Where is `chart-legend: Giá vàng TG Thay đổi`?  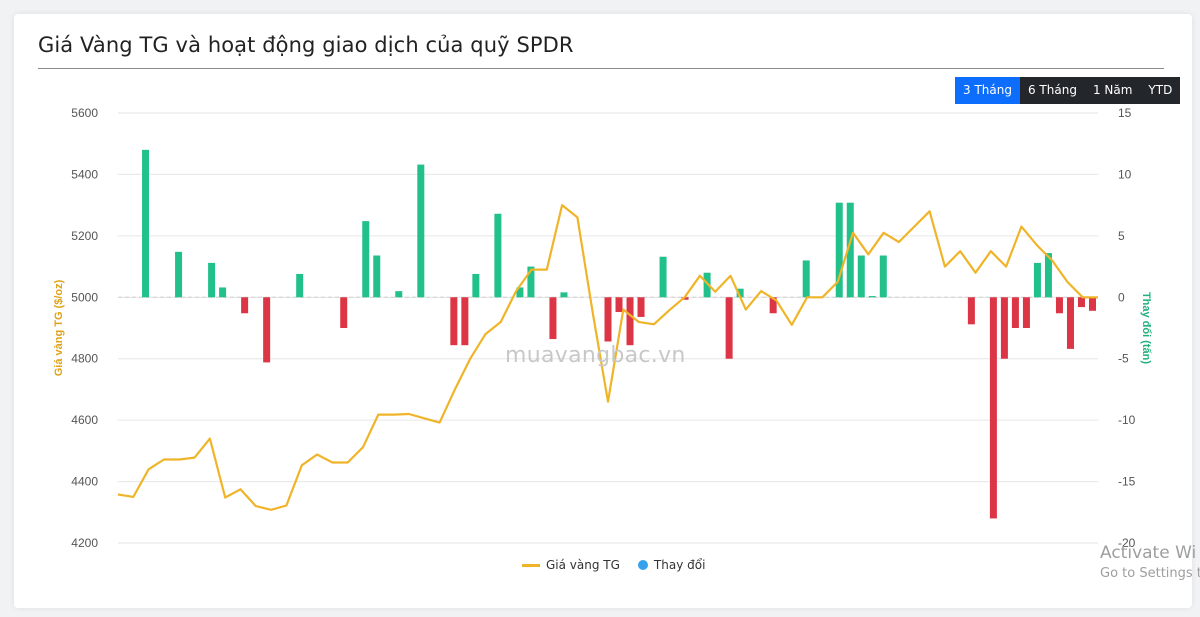
chart-legend: Giá vàng TG Thay đổi is located at coordinates (613, 565).